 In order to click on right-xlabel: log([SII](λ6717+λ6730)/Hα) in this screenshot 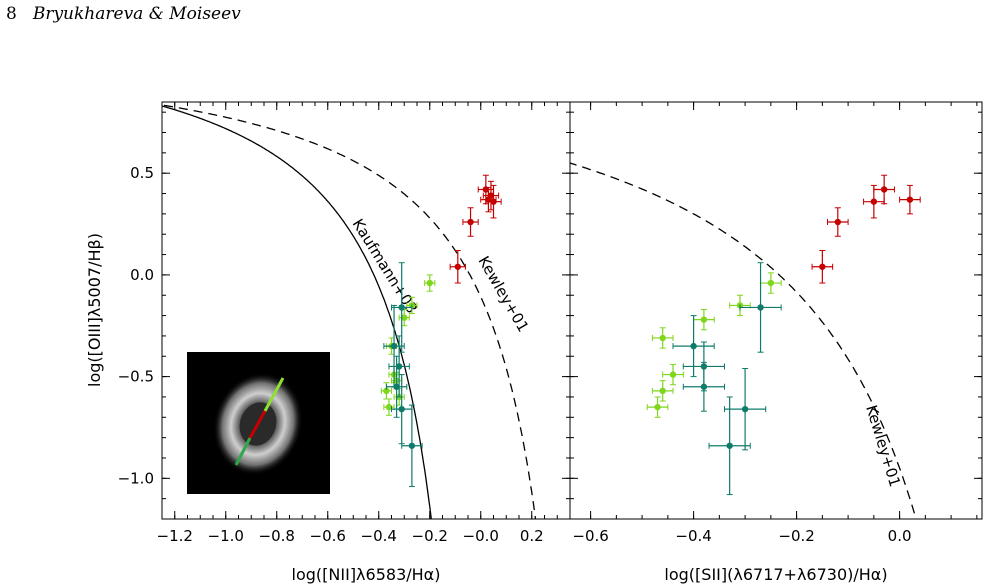, I will do `click(775, 574)`.